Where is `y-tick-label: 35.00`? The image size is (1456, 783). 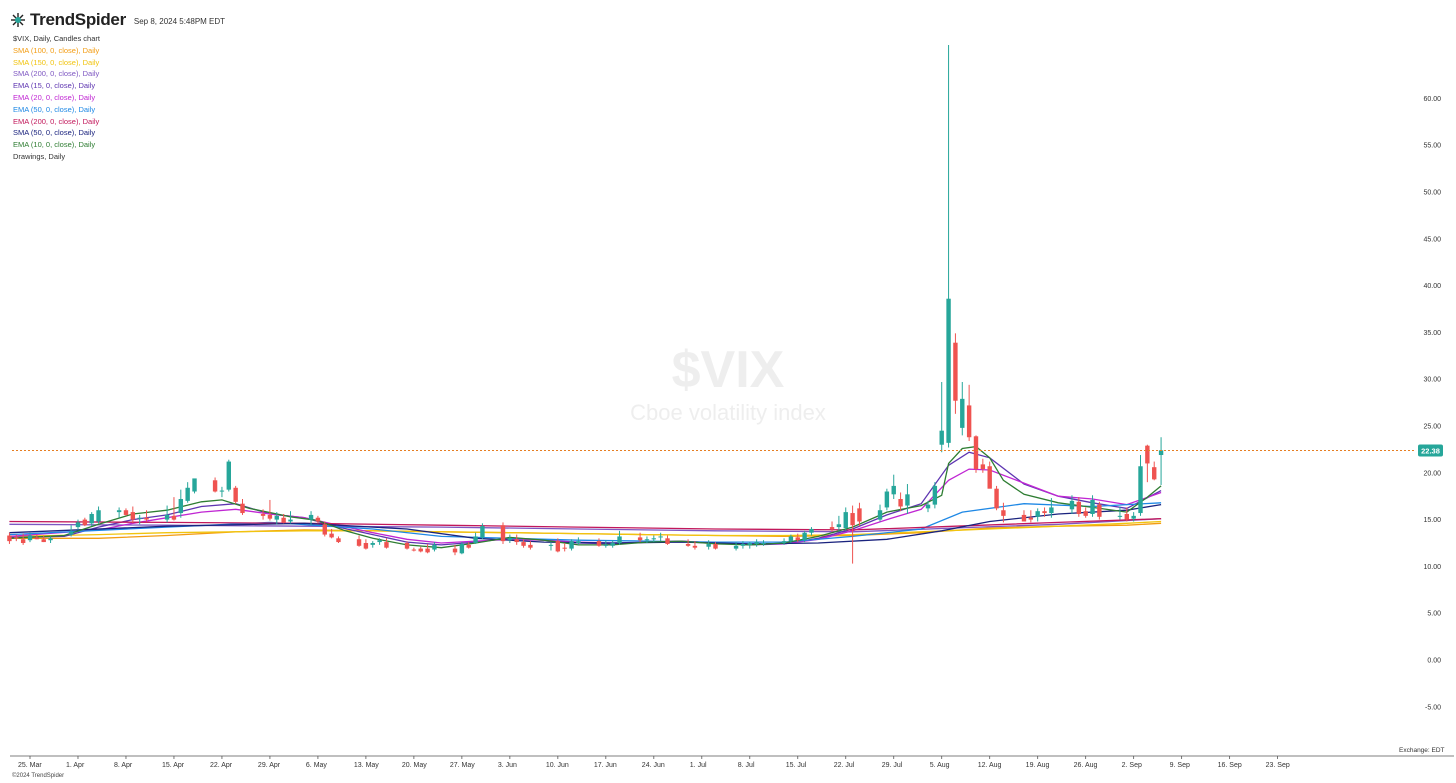 y-tick-label: 35.00 is located at coordinates (1432, 333).